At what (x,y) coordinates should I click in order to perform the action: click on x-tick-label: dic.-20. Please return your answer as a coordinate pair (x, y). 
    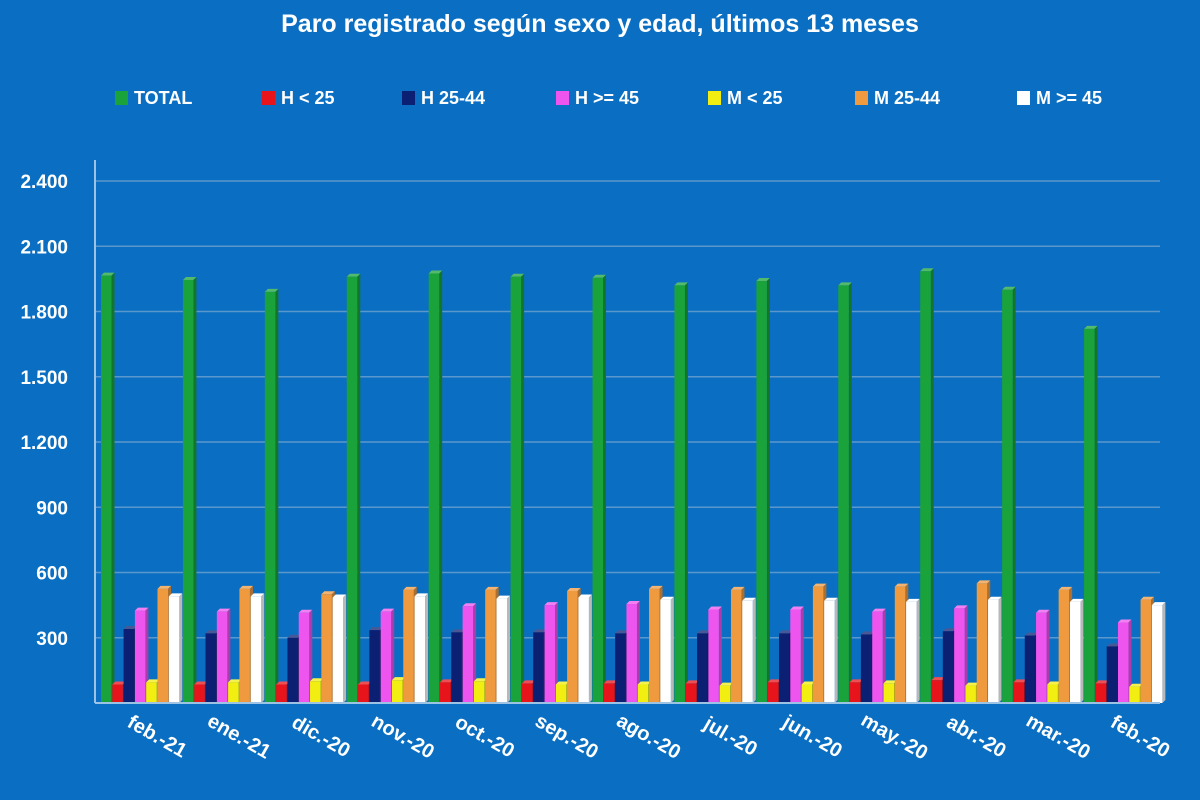
    Looking at the image, I should click on (321, 736).